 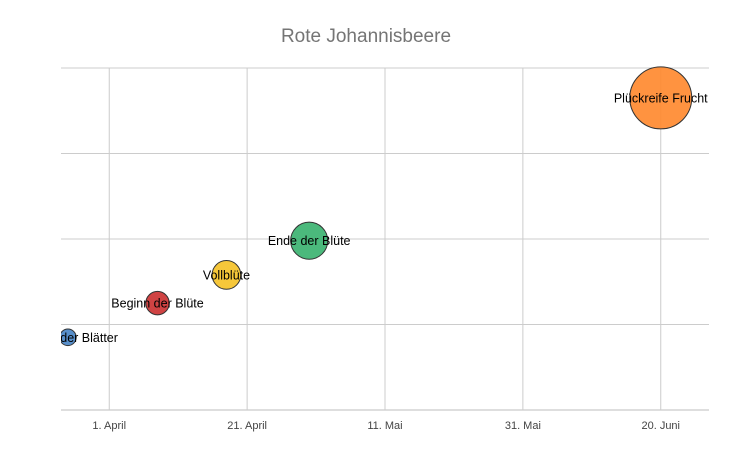 I want to click on chart-title: Rote Johannisbeere, so click(x=366, y=36).